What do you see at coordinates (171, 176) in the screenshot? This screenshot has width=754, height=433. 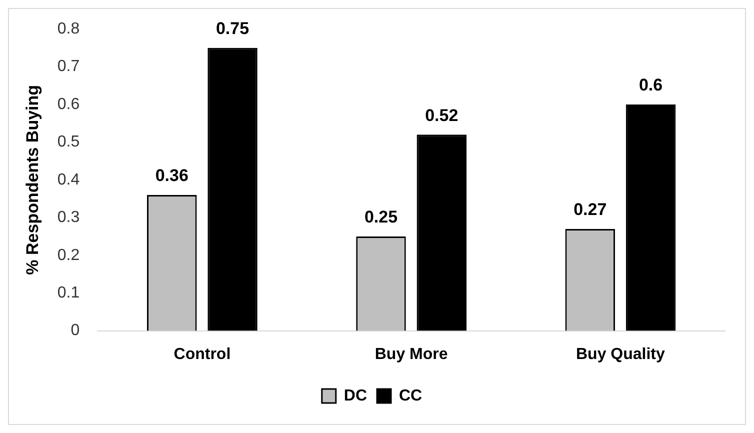 I see `data-label: 0.36` at bounding box center [171, 176].